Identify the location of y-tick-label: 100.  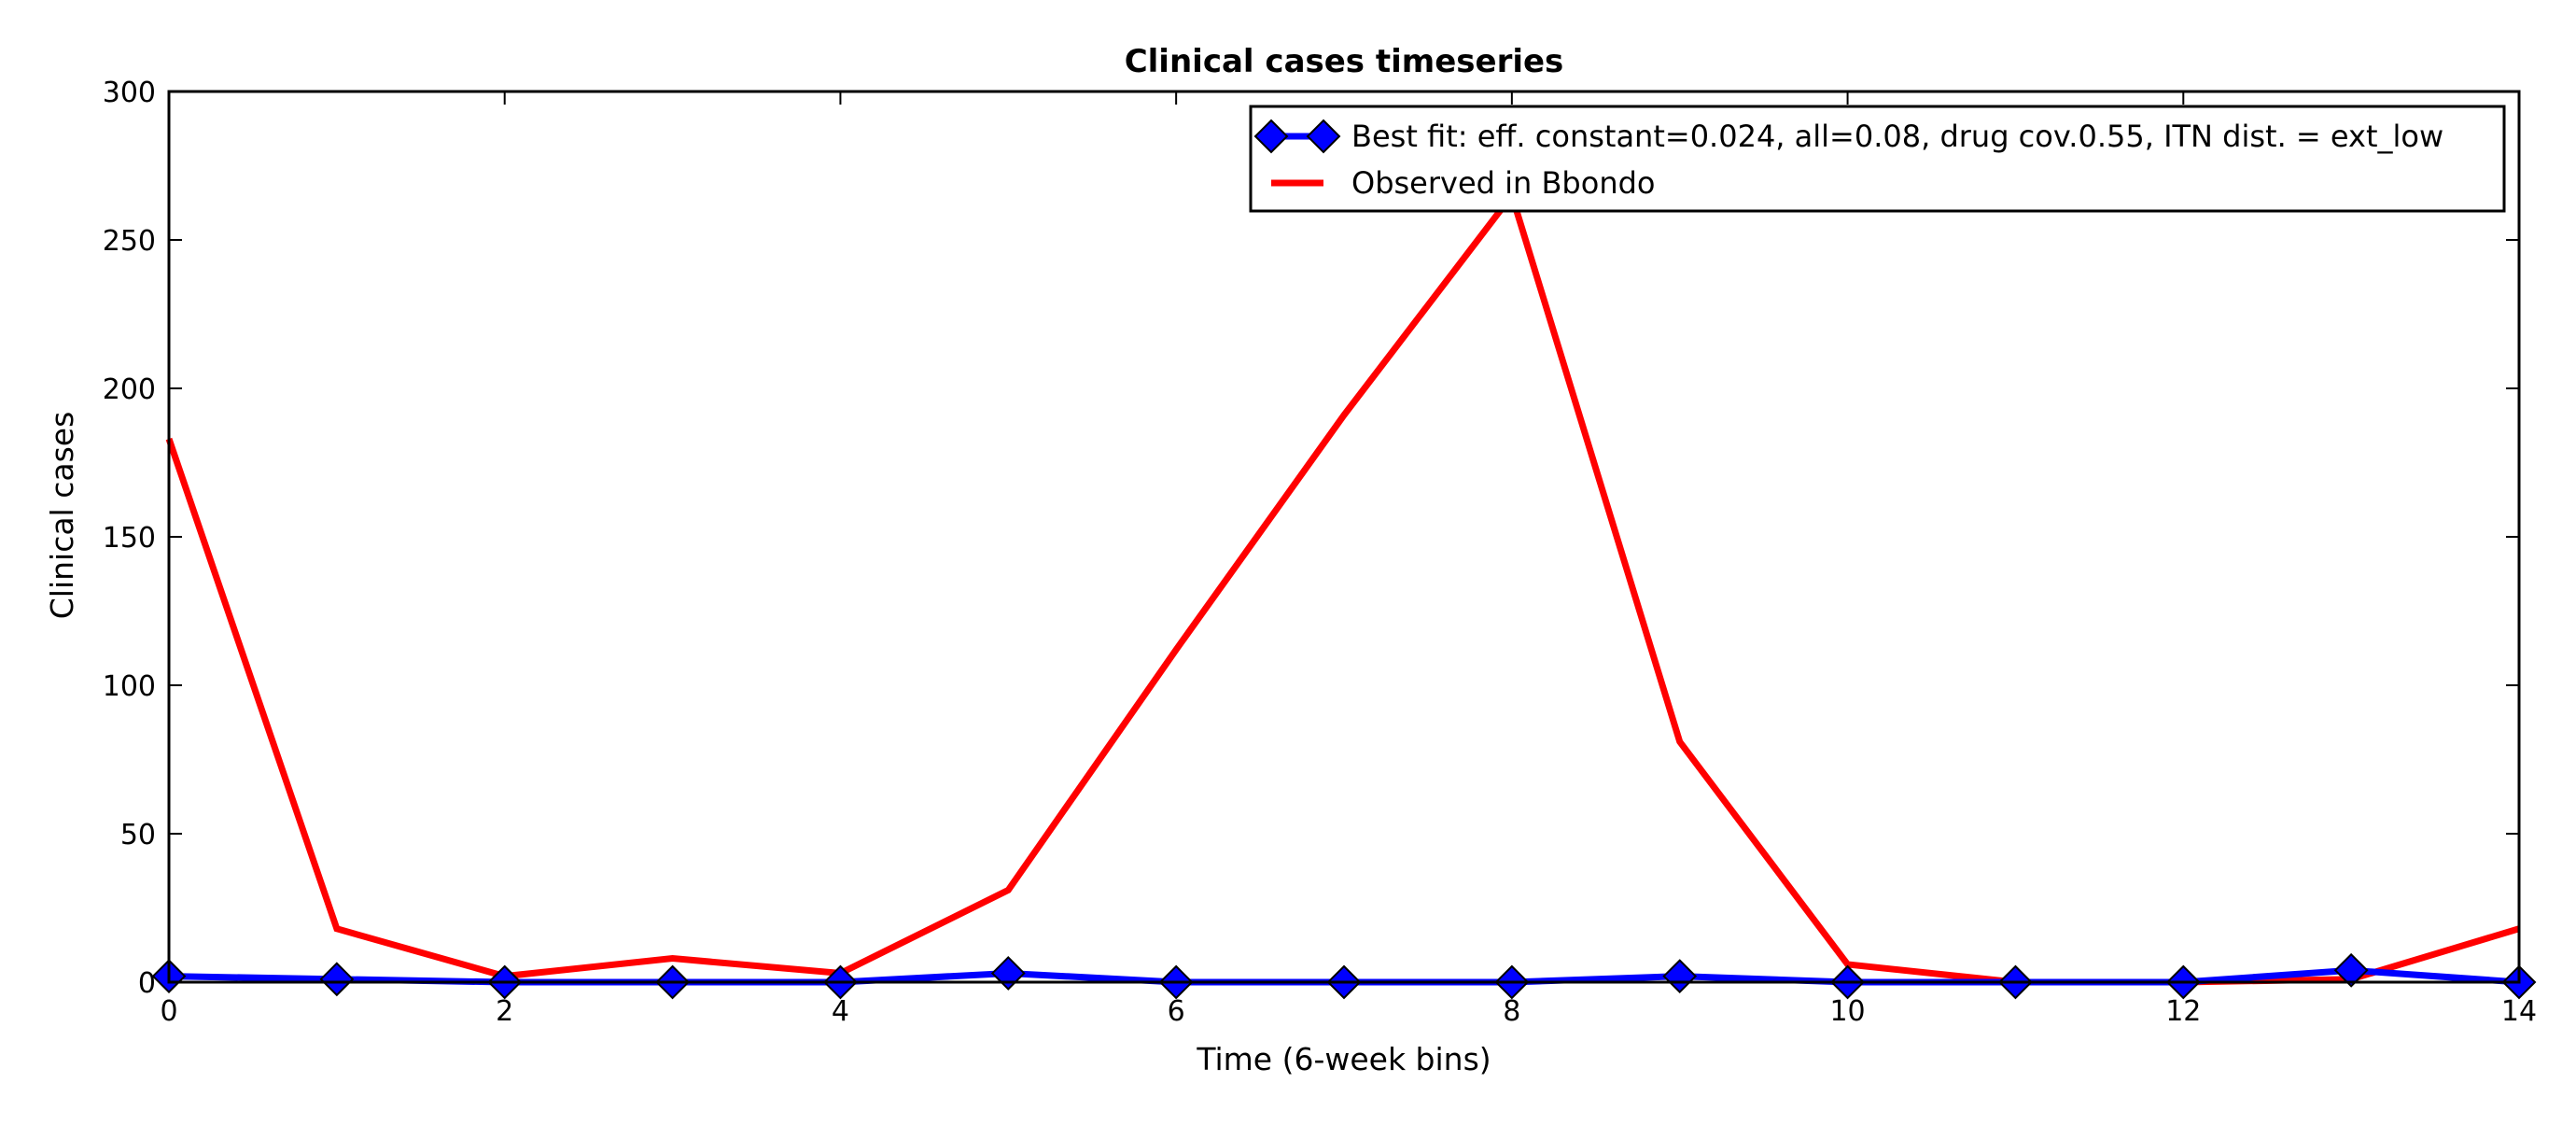
(129, 686).